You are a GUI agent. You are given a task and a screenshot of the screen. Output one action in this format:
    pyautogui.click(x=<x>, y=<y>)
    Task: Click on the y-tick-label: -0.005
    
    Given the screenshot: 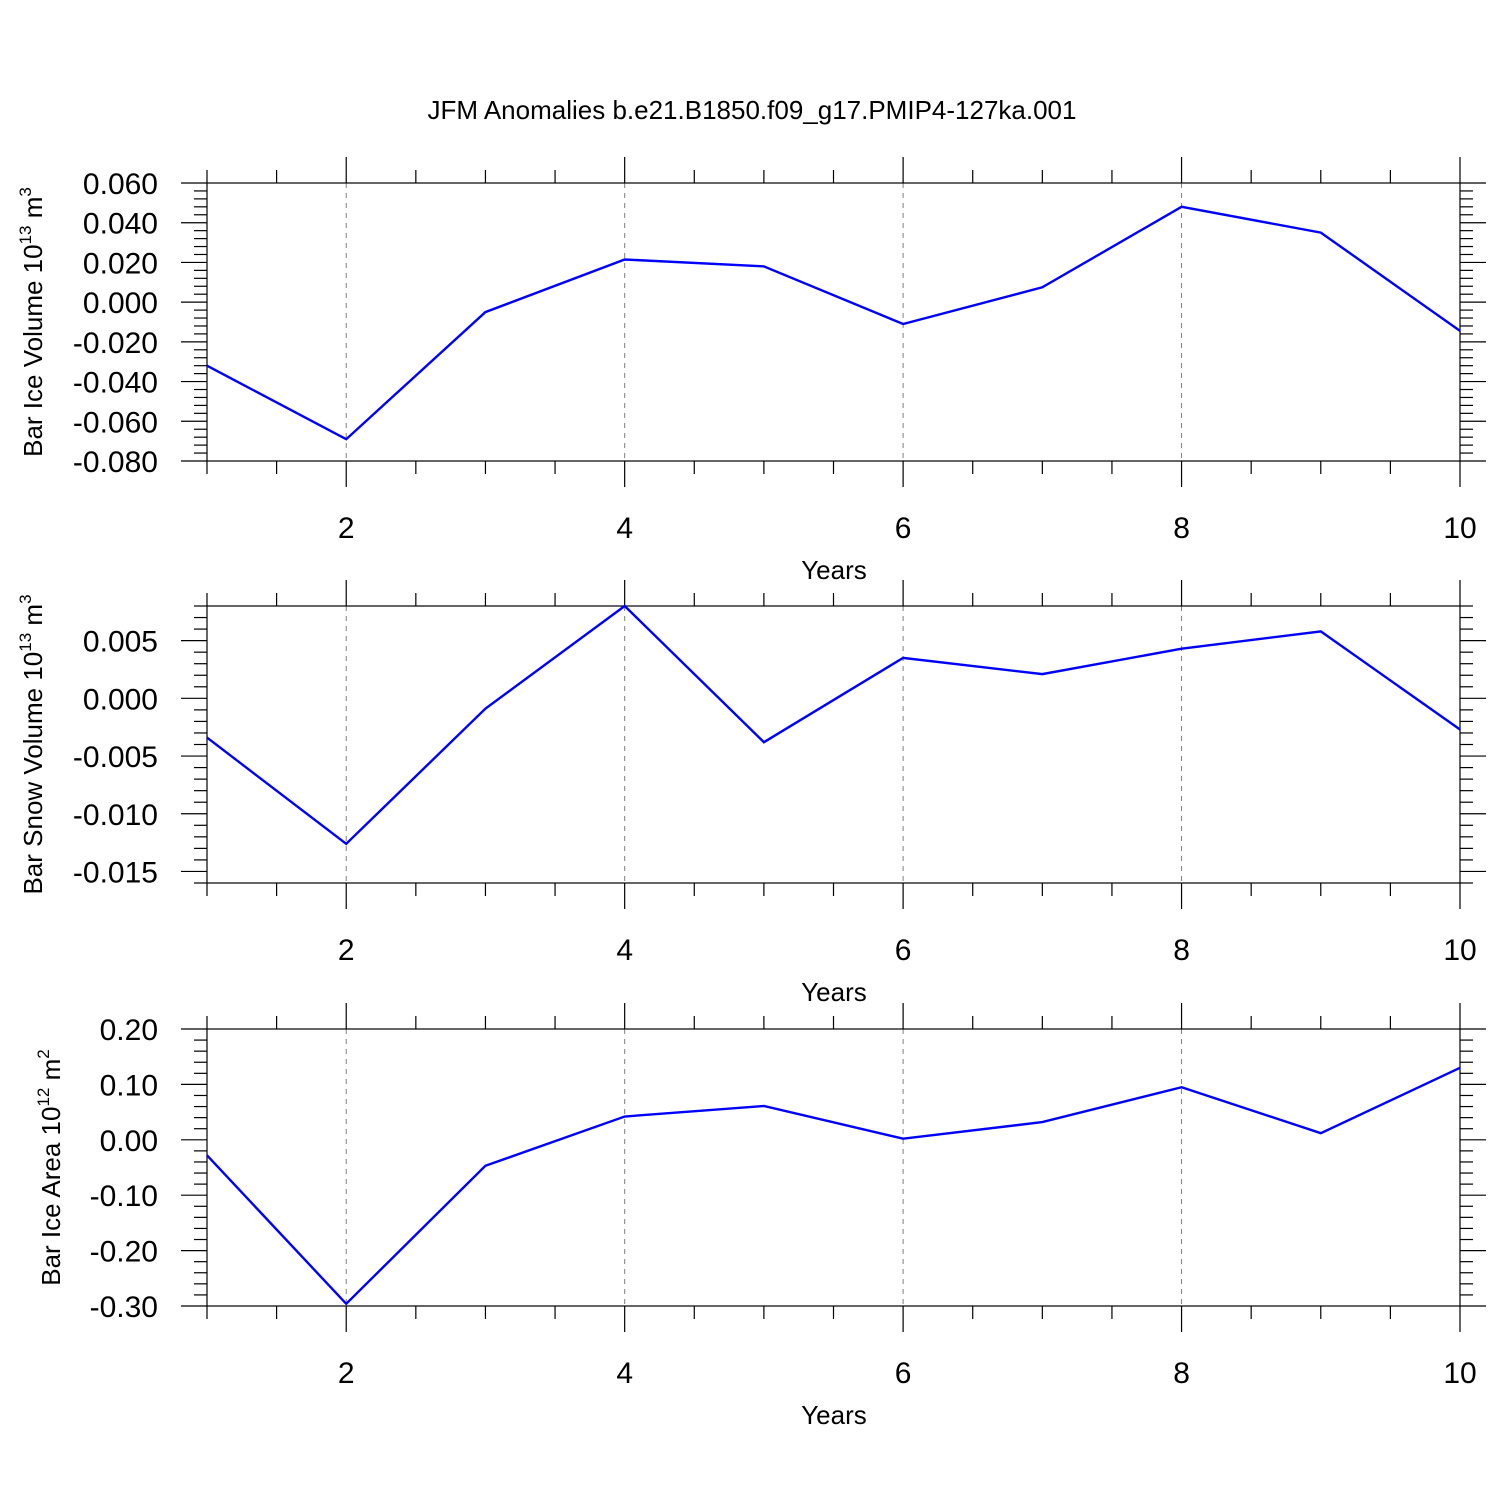 What is the action you would take?
    pyautogui.click(x=115, y=757)
    